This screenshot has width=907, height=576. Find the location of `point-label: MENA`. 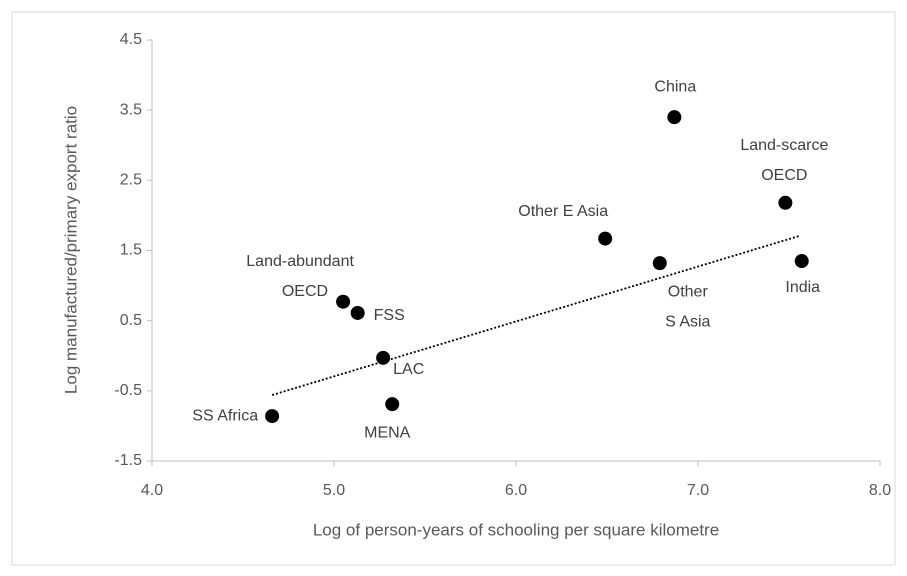

point-label: MENA is located at coordinates (387, 432).